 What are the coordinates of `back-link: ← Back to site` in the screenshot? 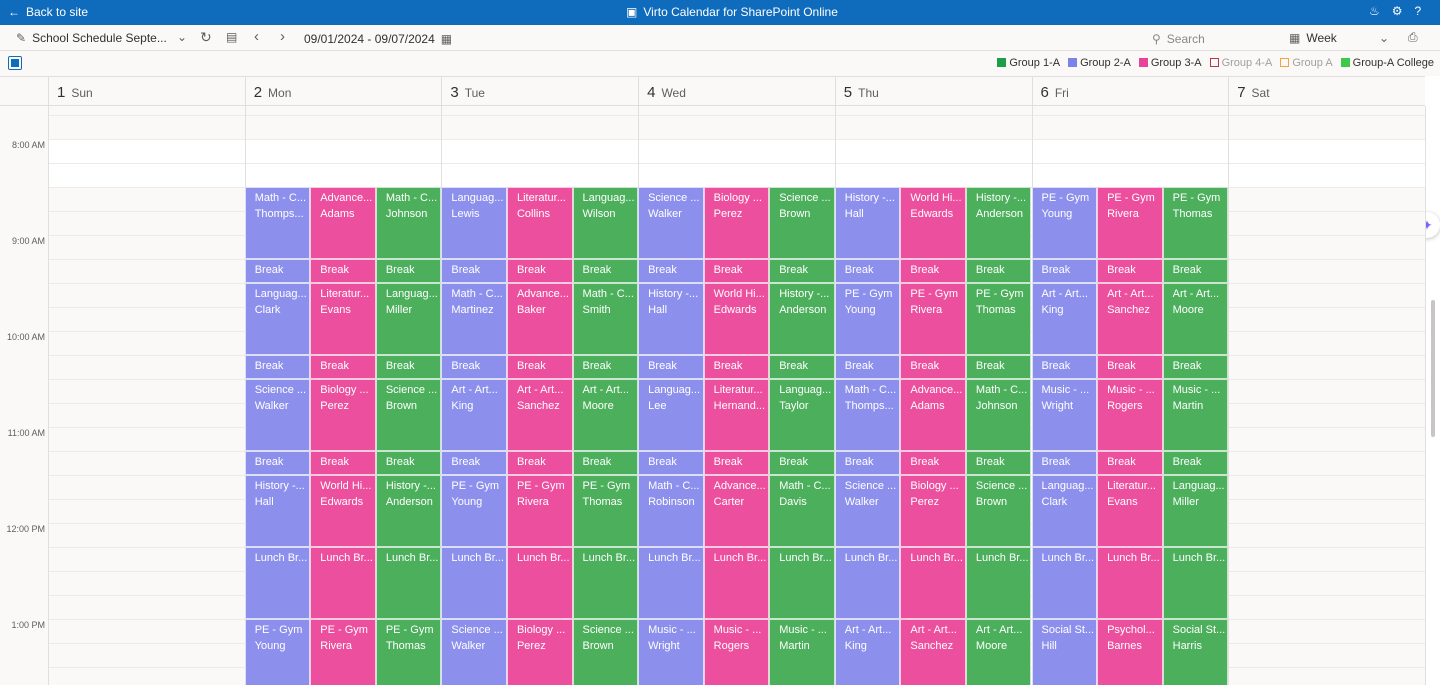 It's located at (48, 12).